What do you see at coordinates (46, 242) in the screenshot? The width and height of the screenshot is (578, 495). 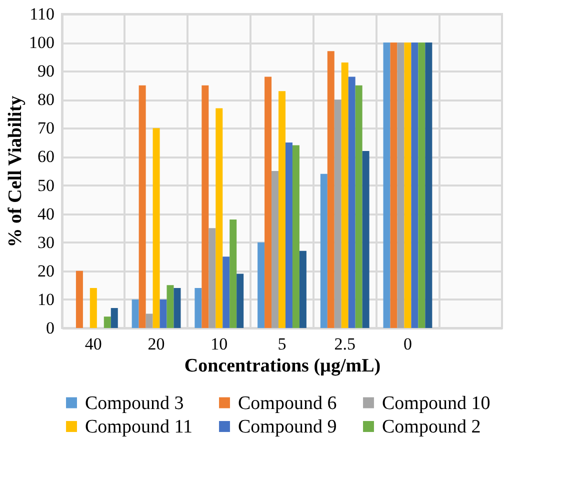 I see `y-tick-label: 30` at bounding box center [46, 242].